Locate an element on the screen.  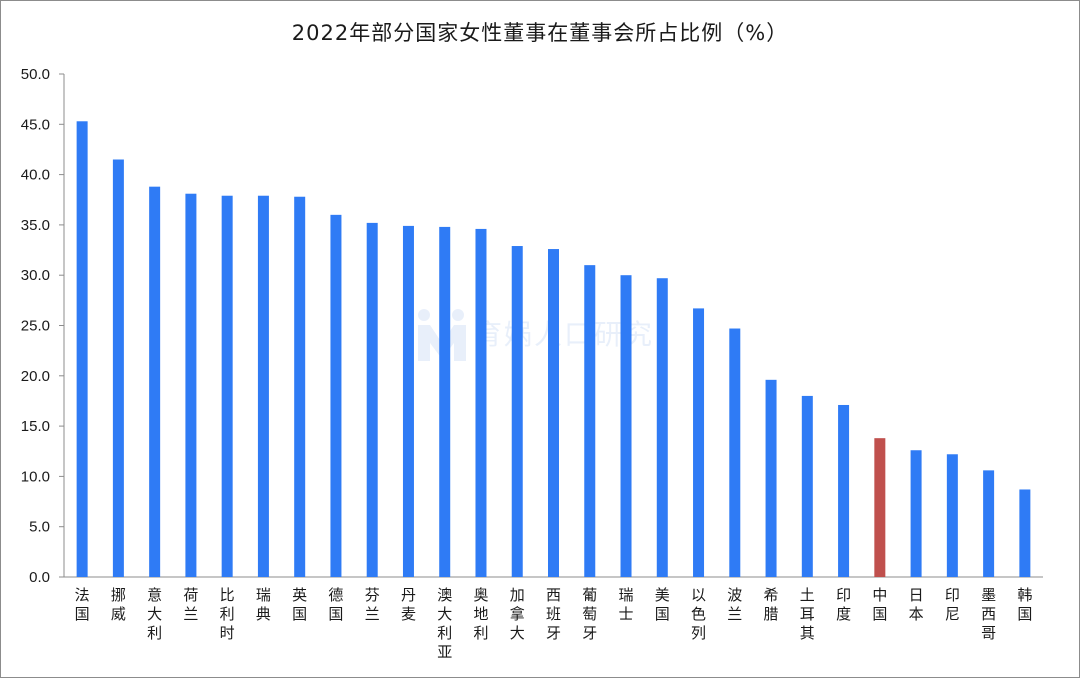
x-category-label: 葡萄牙 is located at coordinates (589, 614).